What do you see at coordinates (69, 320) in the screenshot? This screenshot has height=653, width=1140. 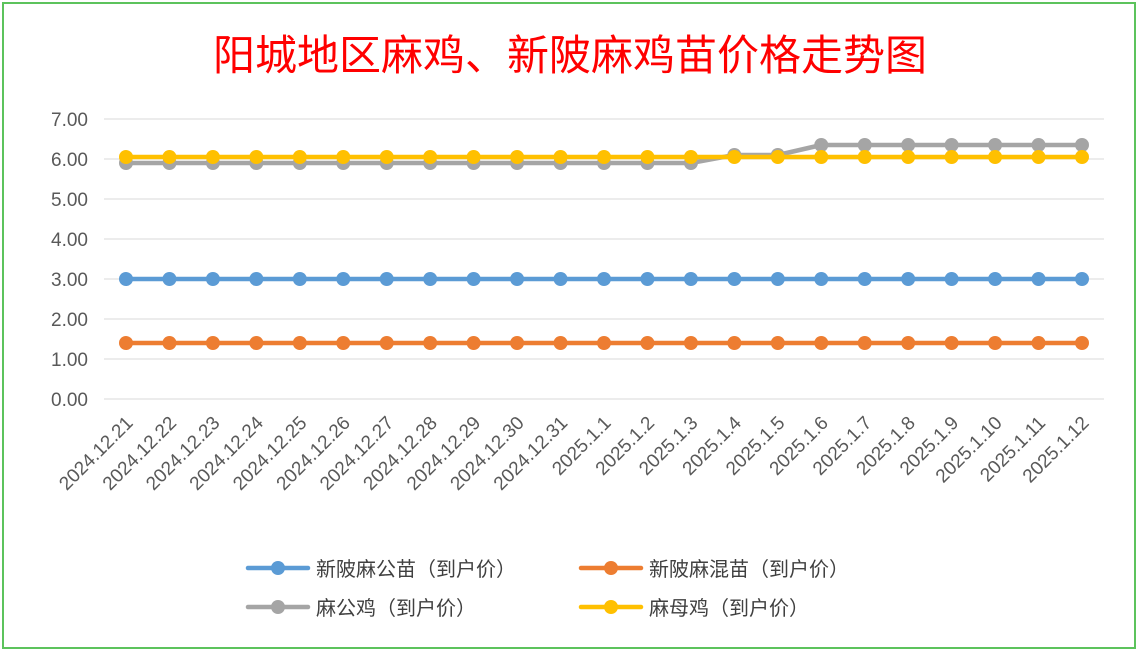 I see `y-tick-label: 2.00` at bounding box center [69, 320].